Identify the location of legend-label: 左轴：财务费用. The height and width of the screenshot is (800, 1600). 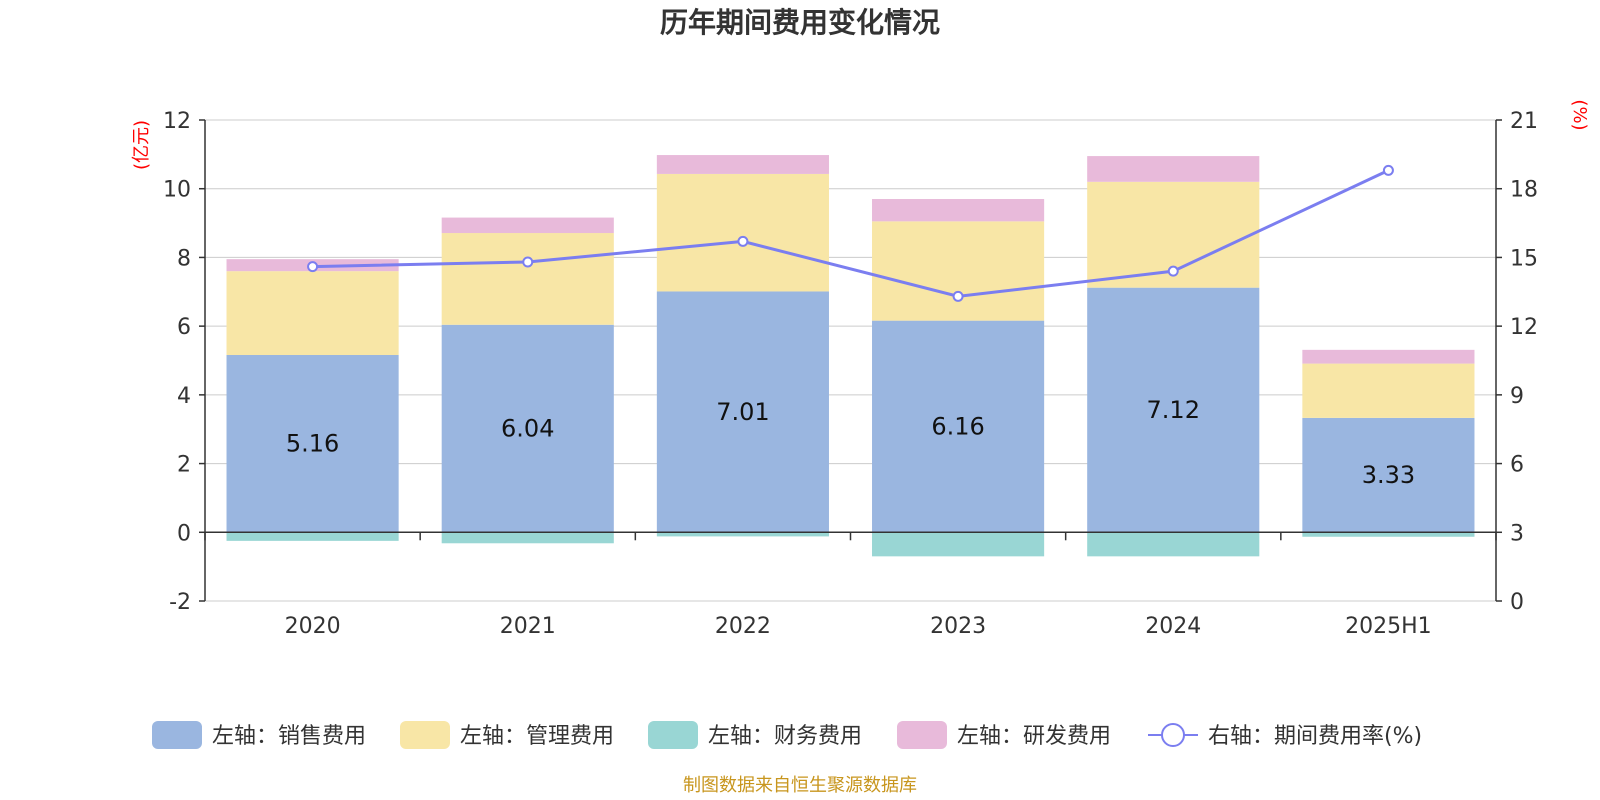
(785, 736).